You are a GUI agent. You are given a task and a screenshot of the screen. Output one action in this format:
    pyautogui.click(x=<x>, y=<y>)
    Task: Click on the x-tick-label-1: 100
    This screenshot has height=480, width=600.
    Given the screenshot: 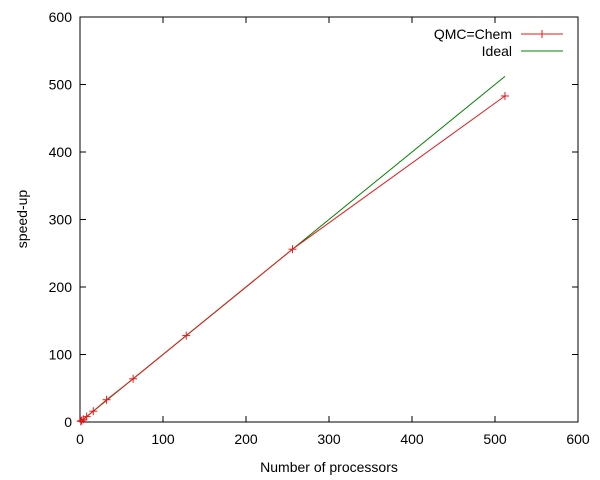 What is the action you would take?
    pyautogui.click(x=163, y=439)
    